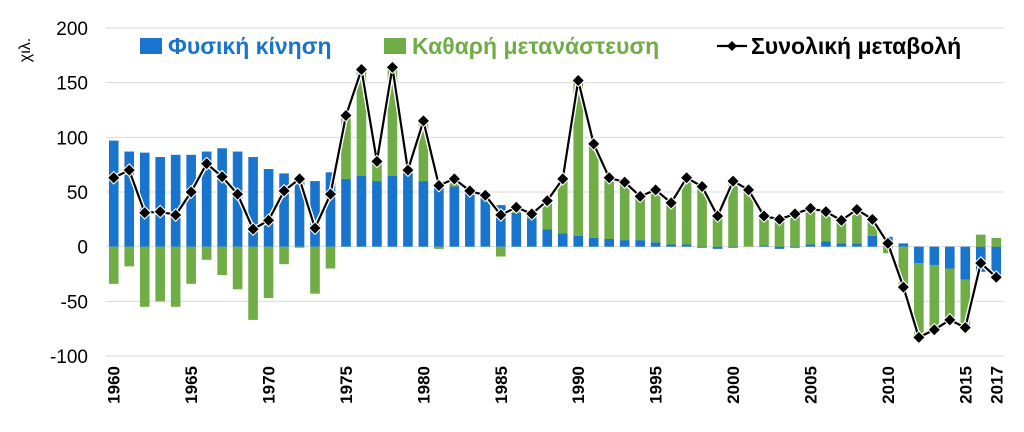 This screenshot has height=432, width=1024. I want to click on legend-item: Συνολική μεταβολή, so click(839, 46).